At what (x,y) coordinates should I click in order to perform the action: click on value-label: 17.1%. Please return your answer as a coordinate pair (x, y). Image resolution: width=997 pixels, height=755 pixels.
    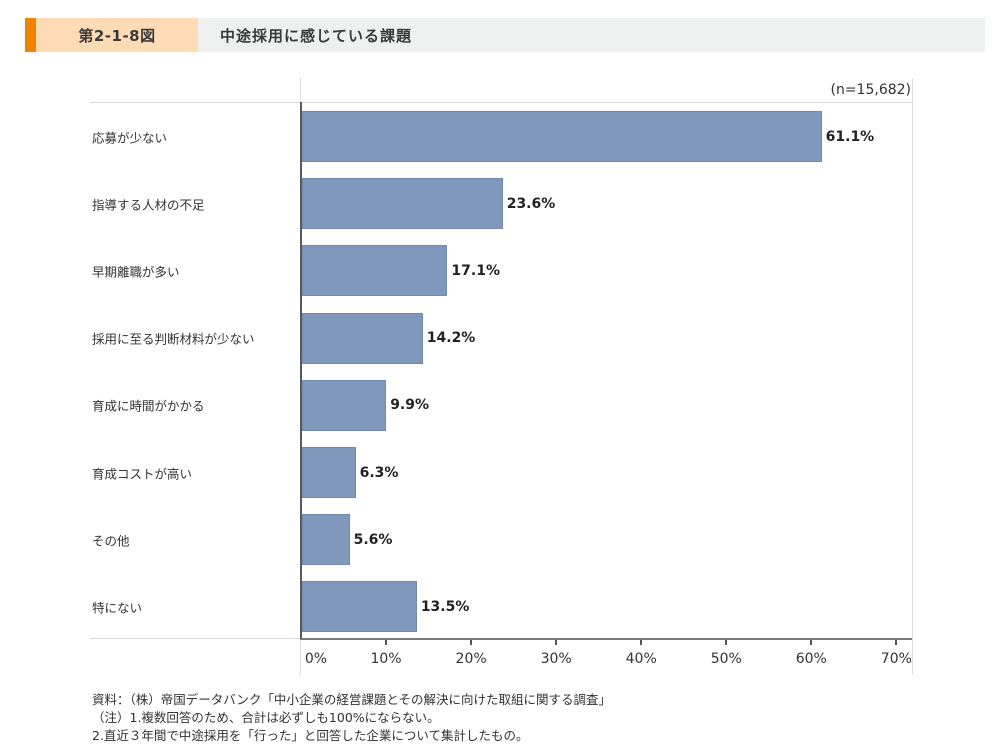
    Looking at the image, I should click on (475, 270).